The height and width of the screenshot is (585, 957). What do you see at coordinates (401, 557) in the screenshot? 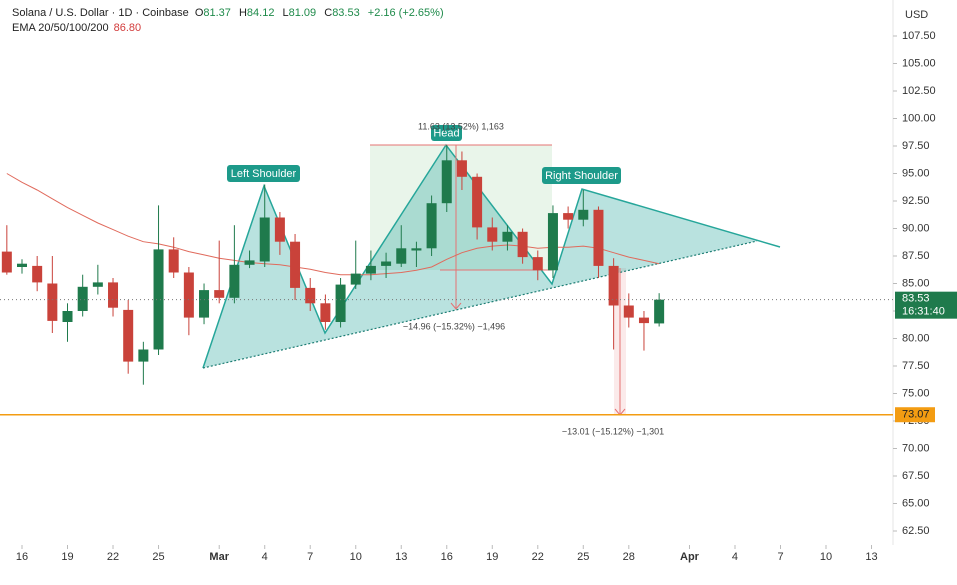
I see `x-tick-label: 13` at bounding box center [401, 557].